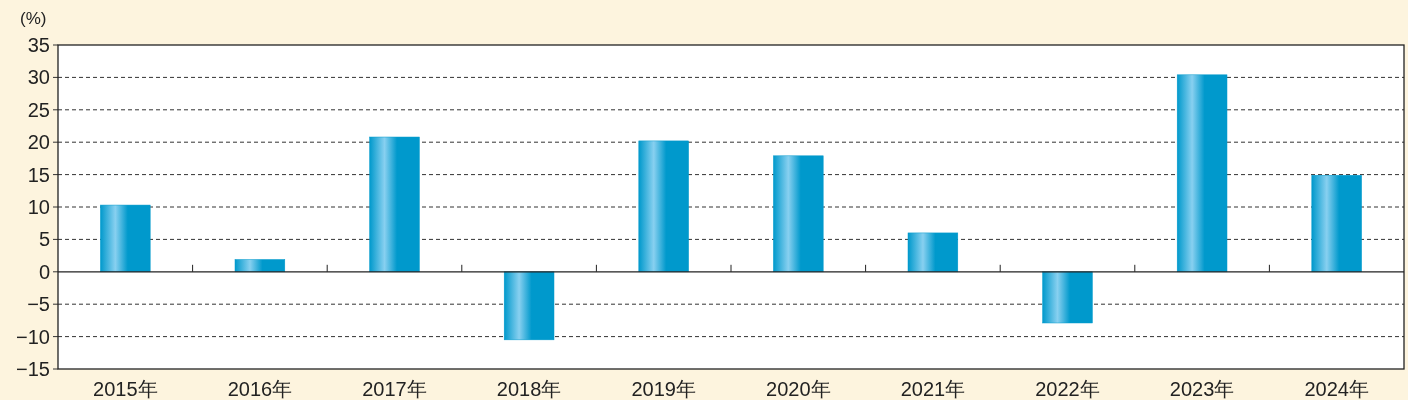 The image size is (1408, 400). What do you see at coordinates (33, 336) in the screenshot?
I see `y-tick-label: −10` at bounding box center [33, 336].